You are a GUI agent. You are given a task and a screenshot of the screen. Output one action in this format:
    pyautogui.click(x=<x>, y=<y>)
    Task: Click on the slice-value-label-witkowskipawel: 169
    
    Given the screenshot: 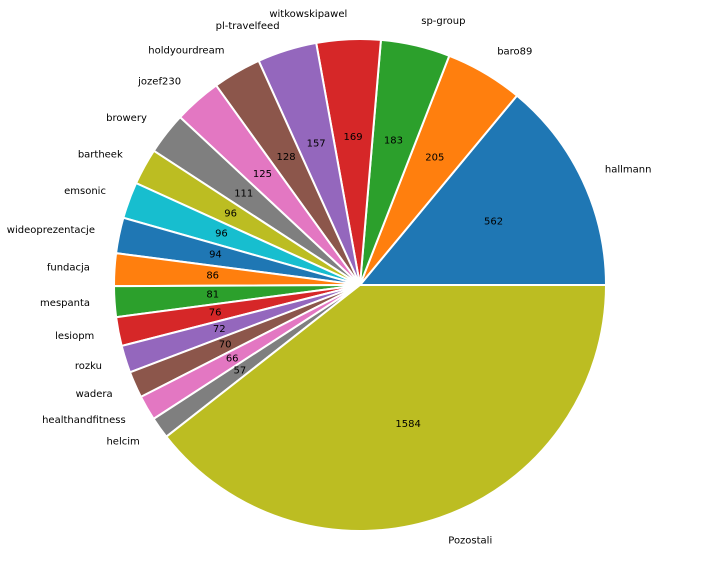 What is the action you would take?
    pyautogui.click(x=353, y=137)
    